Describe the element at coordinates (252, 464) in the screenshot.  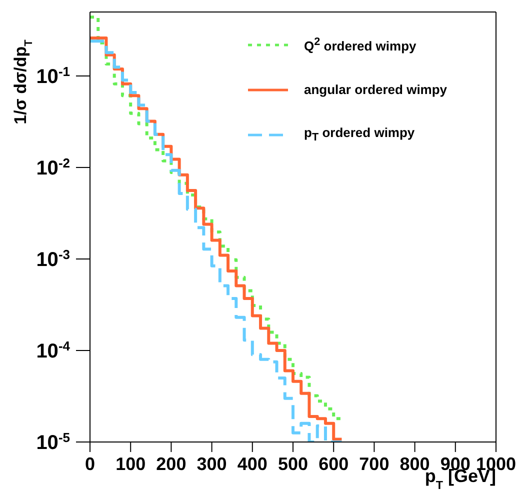
I see `x-tick-label: 400` at that location.